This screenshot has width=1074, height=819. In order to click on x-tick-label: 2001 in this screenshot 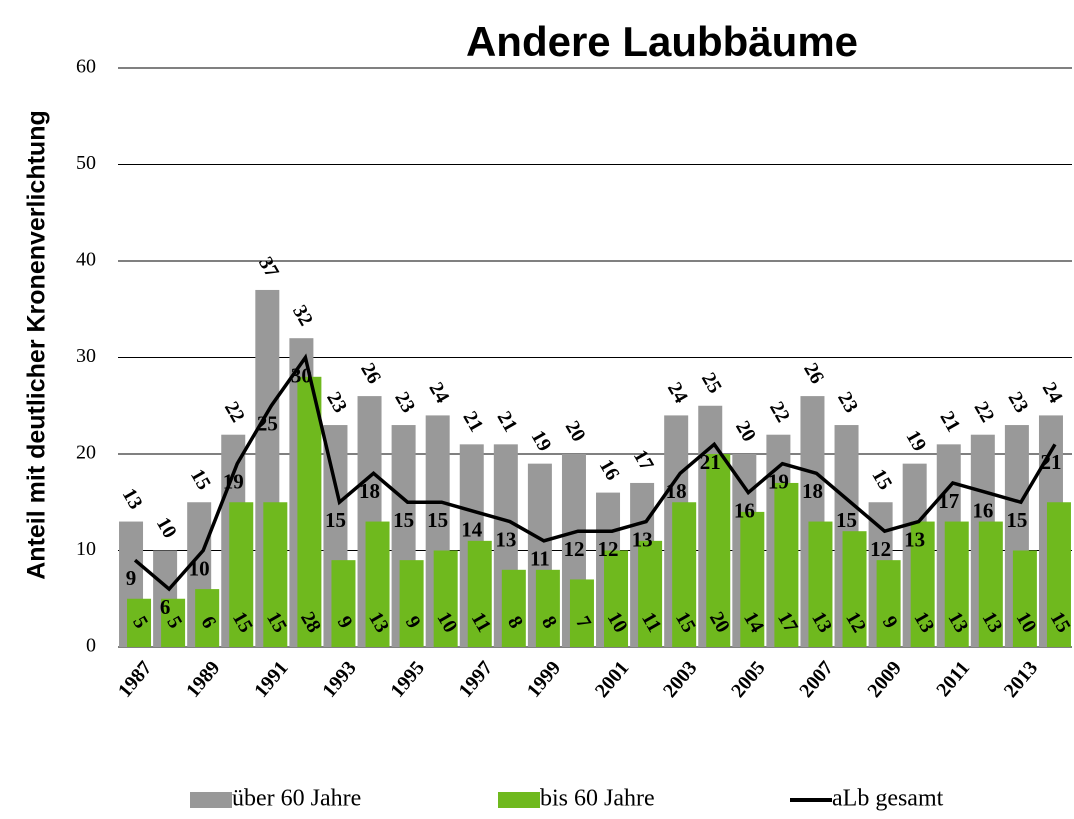, I will do `click(612, 679)`.